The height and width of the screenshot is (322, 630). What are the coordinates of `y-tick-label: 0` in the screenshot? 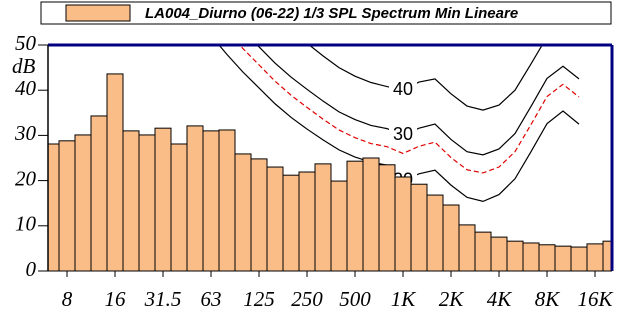 It's located at (31, 269).